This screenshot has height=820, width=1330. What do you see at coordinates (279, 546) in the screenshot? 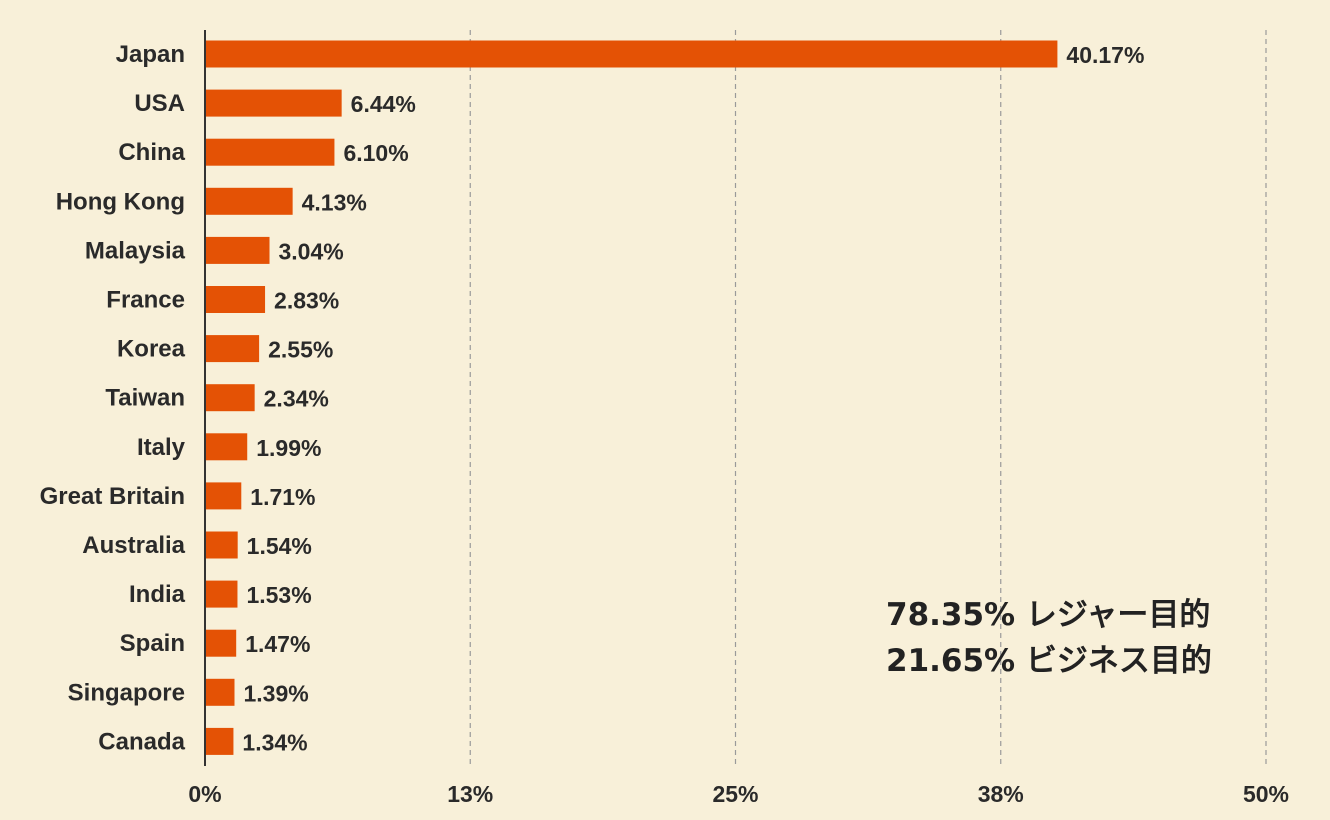
I see `data-label: 1.54%` at bounding box center [279, 546].